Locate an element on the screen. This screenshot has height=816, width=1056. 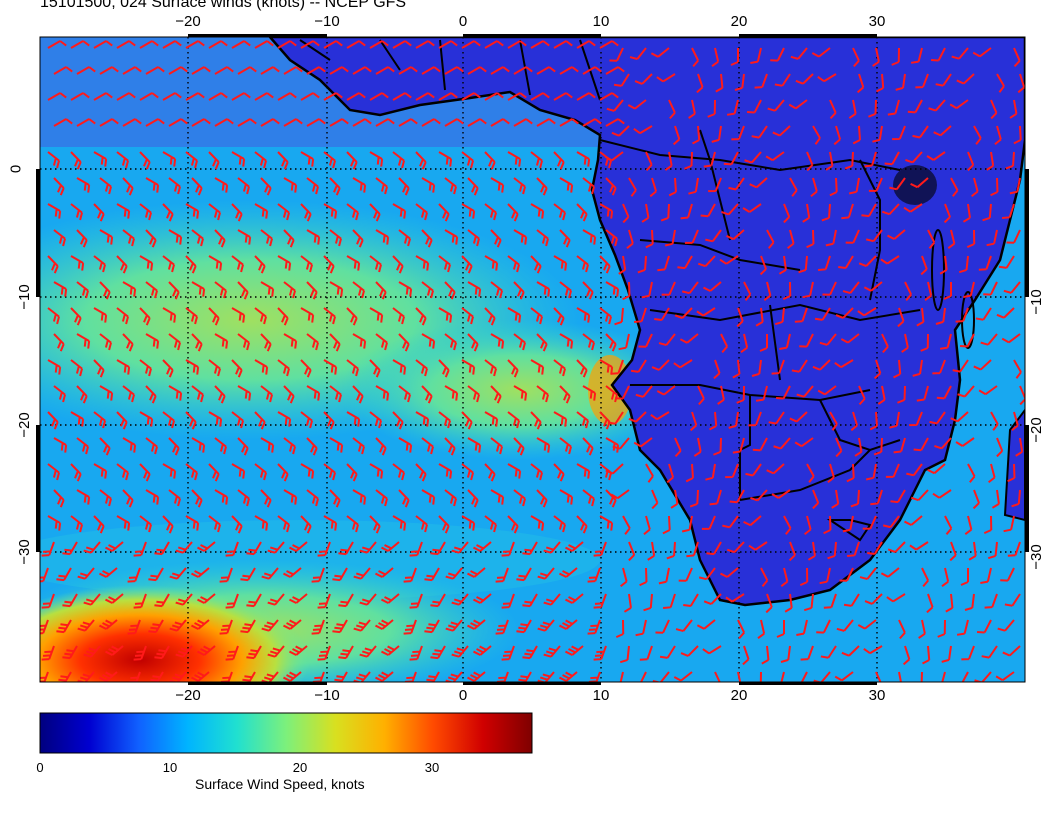
lon-tick-top: −10 is located at coordinates (327, 21).